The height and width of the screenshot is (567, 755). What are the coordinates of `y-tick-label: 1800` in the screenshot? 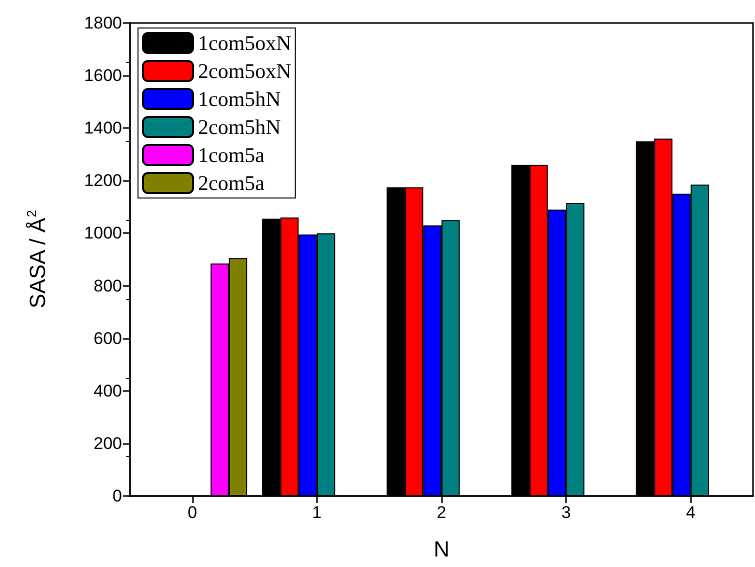 It's located at (103, 23).